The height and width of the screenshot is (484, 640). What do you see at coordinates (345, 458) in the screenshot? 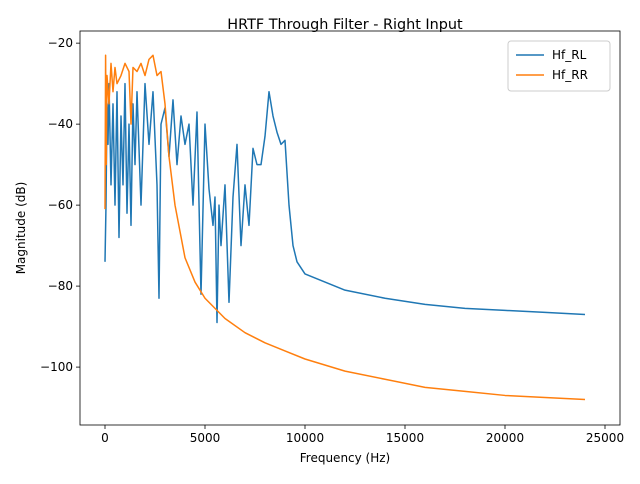
I see `x-axis-label: Frequency (Hz)` at bounding box center [345, 458].